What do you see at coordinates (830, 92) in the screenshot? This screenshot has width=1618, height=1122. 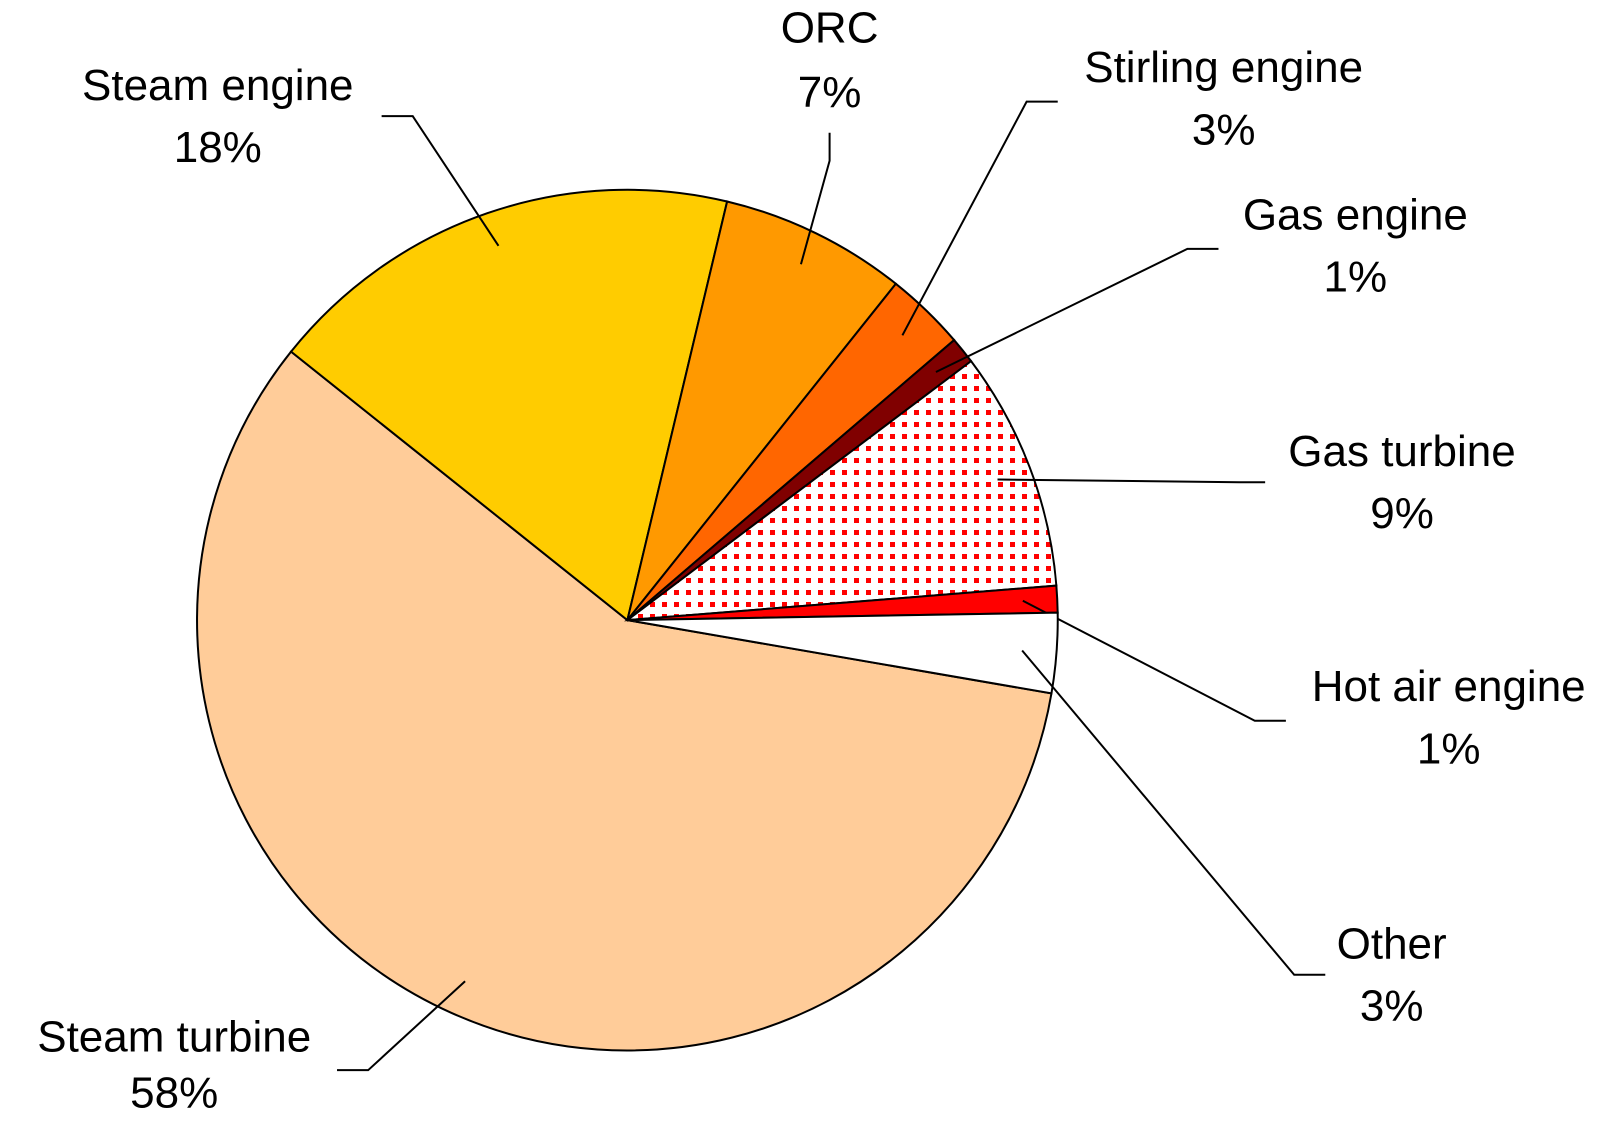 I see `slice-value-label: 7%` at bounding box center [830, 92].